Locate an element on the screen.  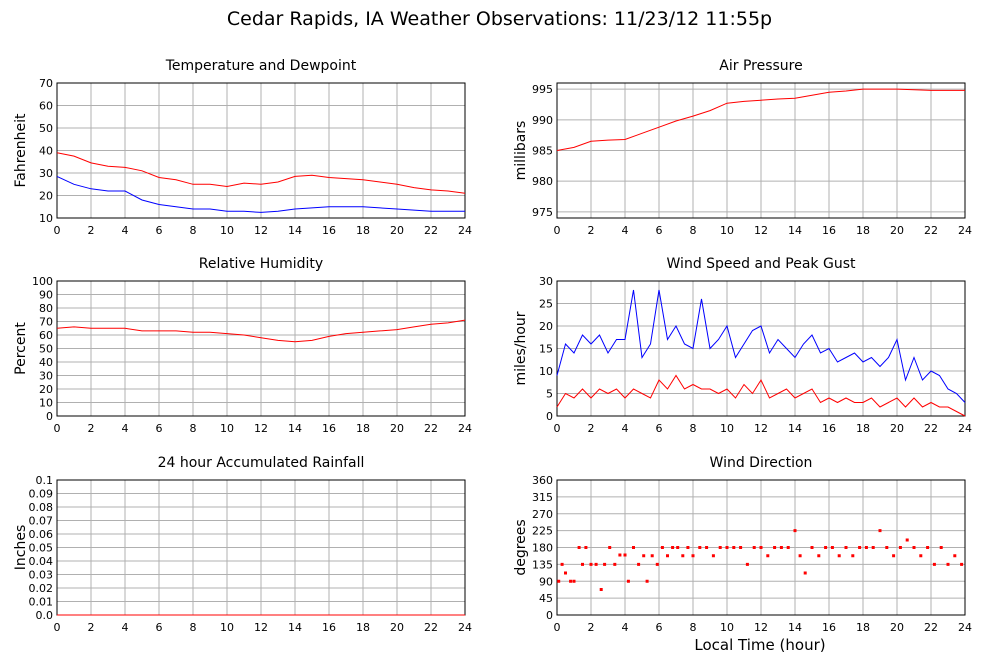
plot-frame is located at coordinates (761, 547).